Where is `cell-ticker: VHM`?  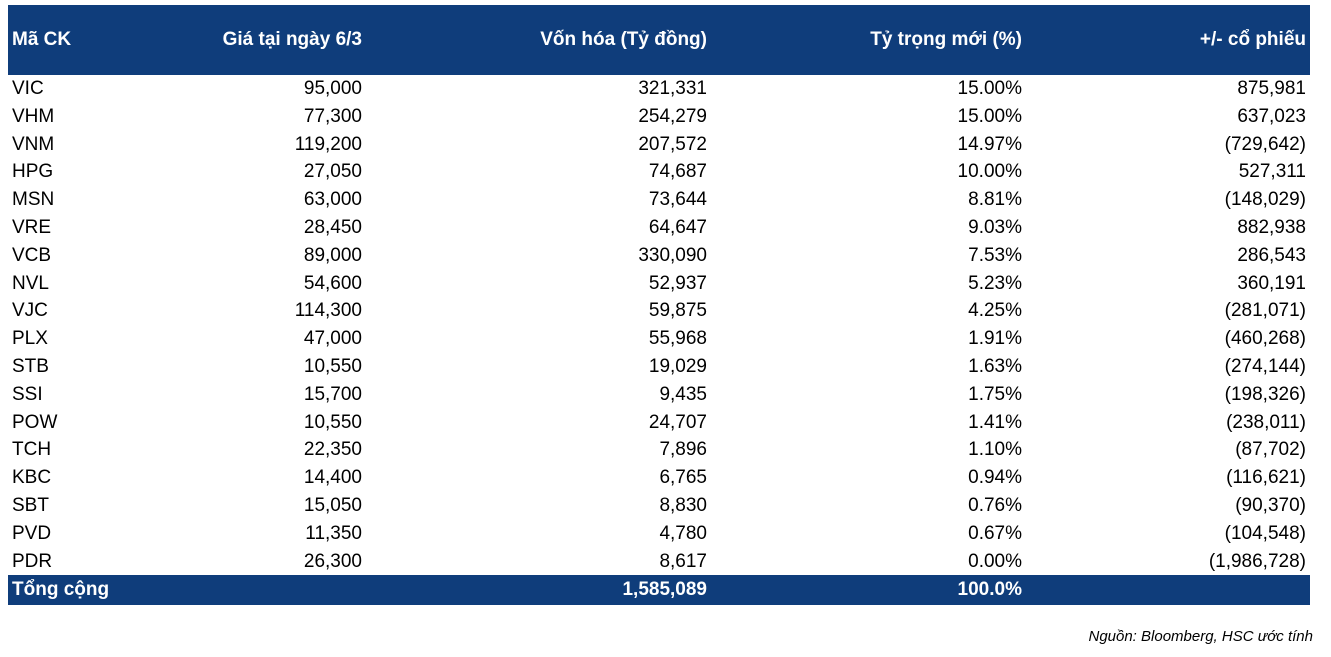
cell-ticker: VHM is located at coordinates (33, 116).